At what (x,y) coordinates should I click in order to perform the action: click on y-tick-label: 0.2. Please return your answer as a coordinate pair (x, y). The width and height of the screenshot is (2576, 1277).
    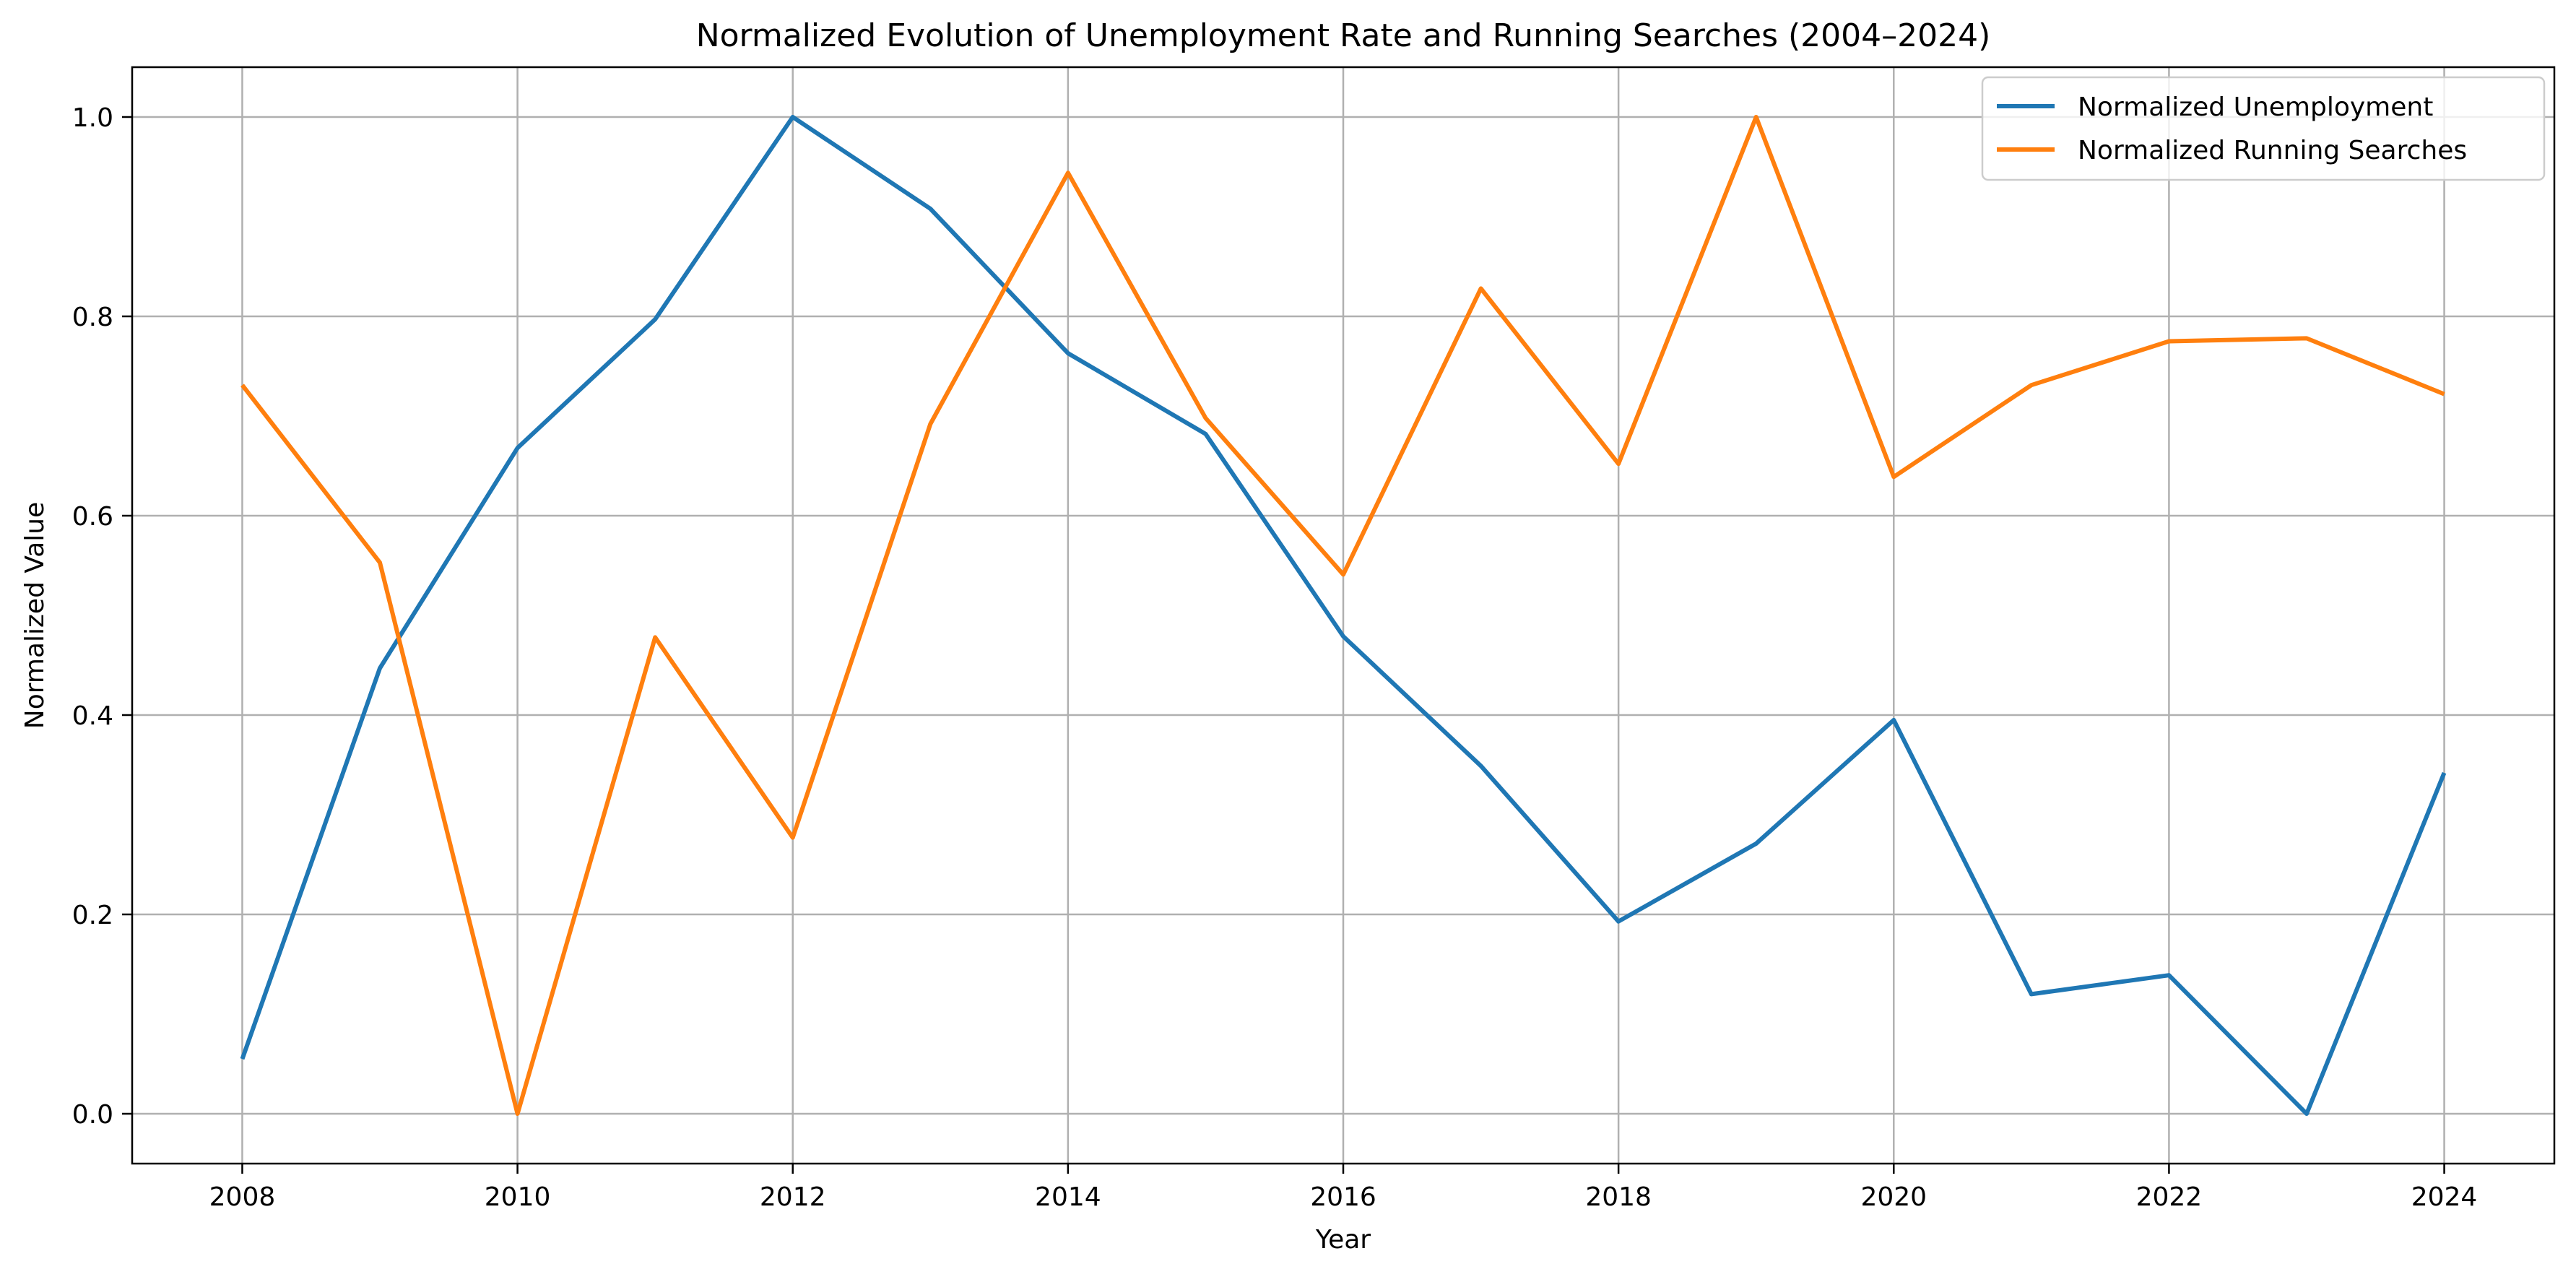
    Looking at the image, I should click on (92, 915).